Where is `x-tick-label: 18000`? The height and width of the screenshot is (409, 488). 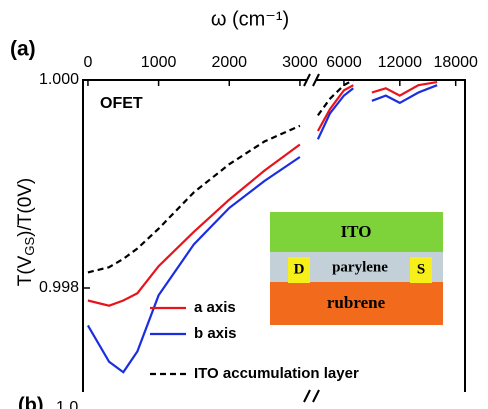 x-tick-label: 18000 is located at coordinates (455, 62).